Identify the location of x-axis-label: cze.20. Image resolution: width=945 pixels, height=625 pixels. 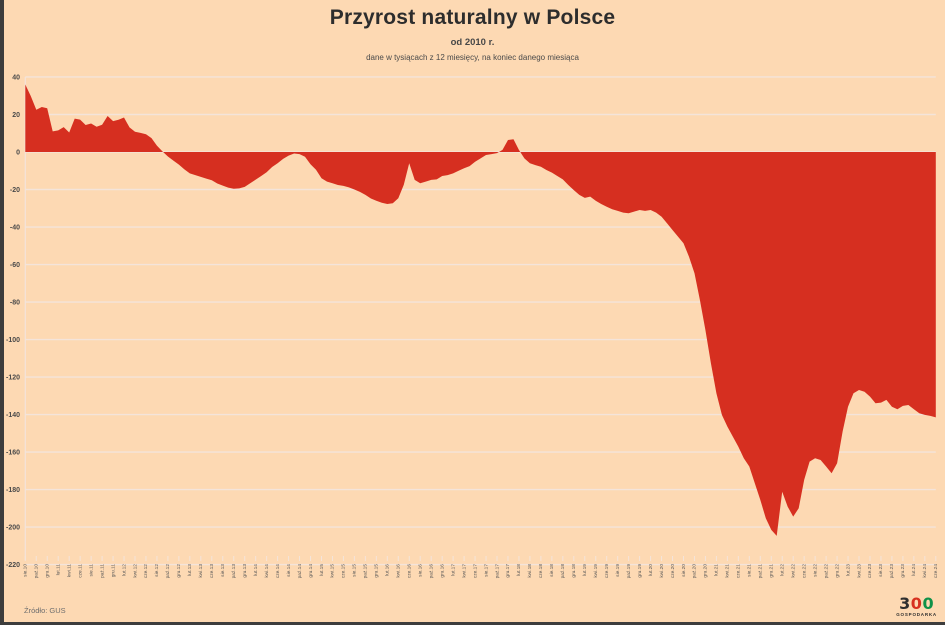
(673, 571).